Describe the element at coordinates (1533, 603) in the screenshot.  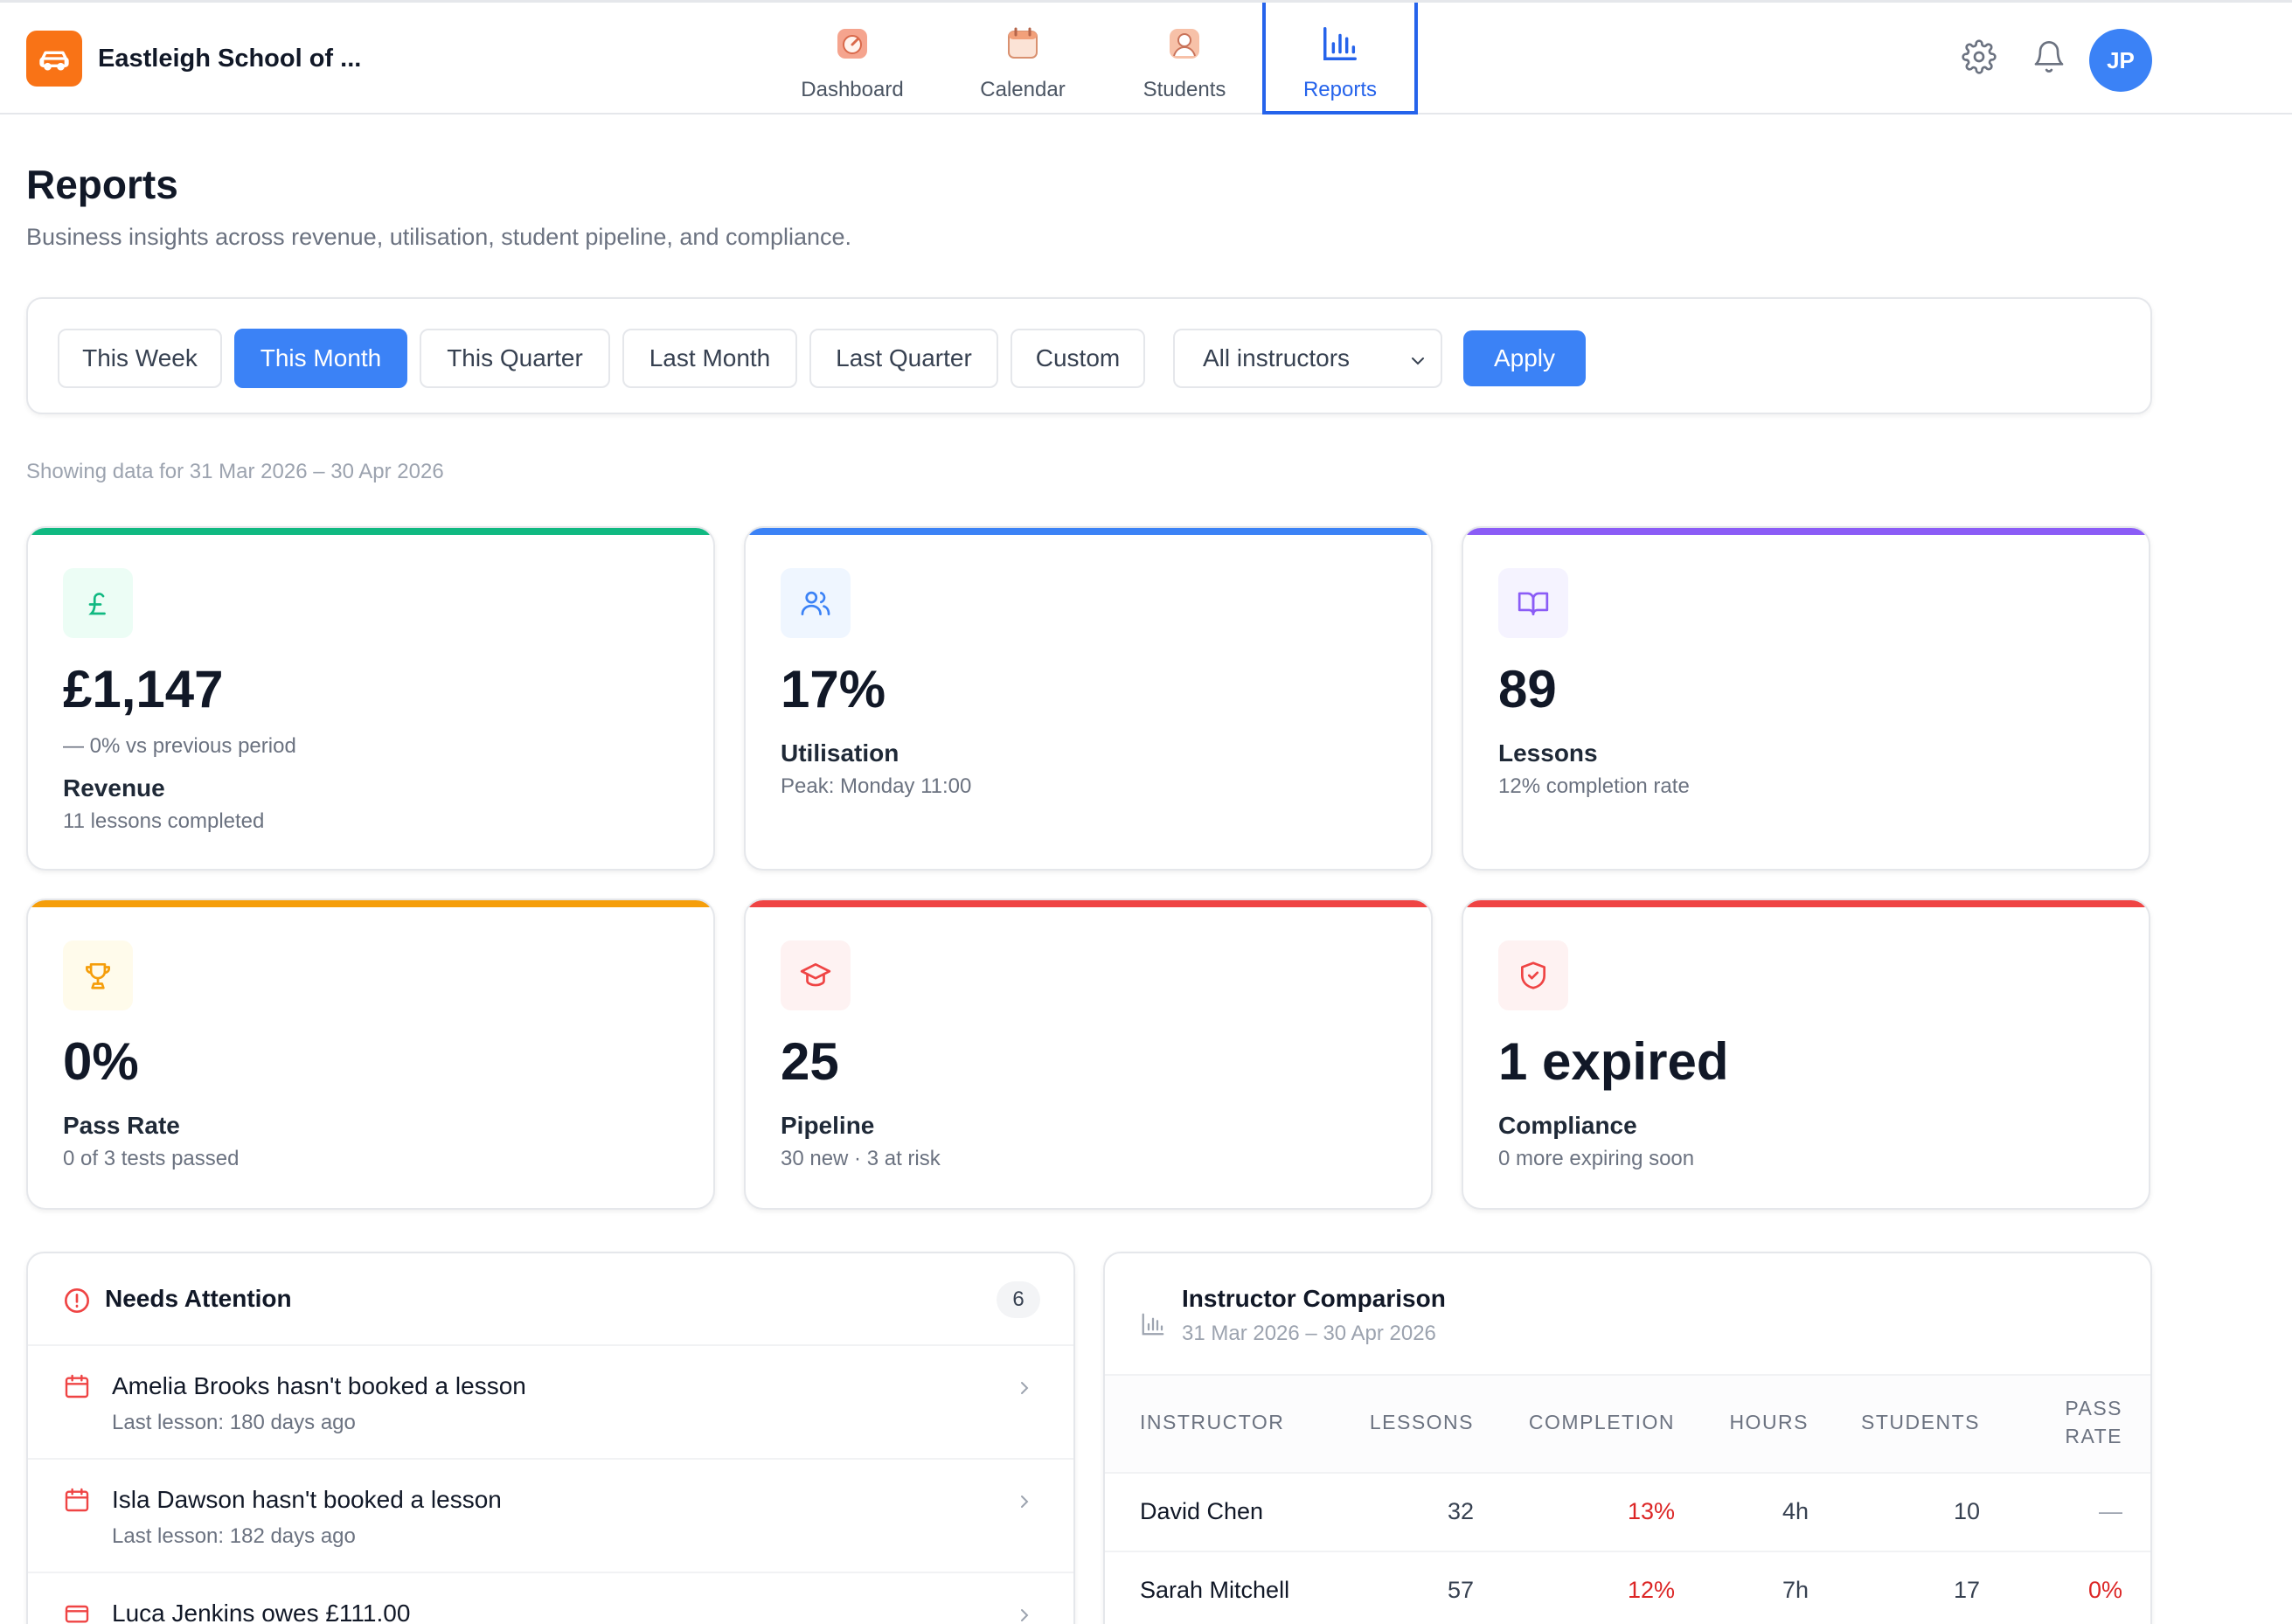
I see `book-icon` at that location.